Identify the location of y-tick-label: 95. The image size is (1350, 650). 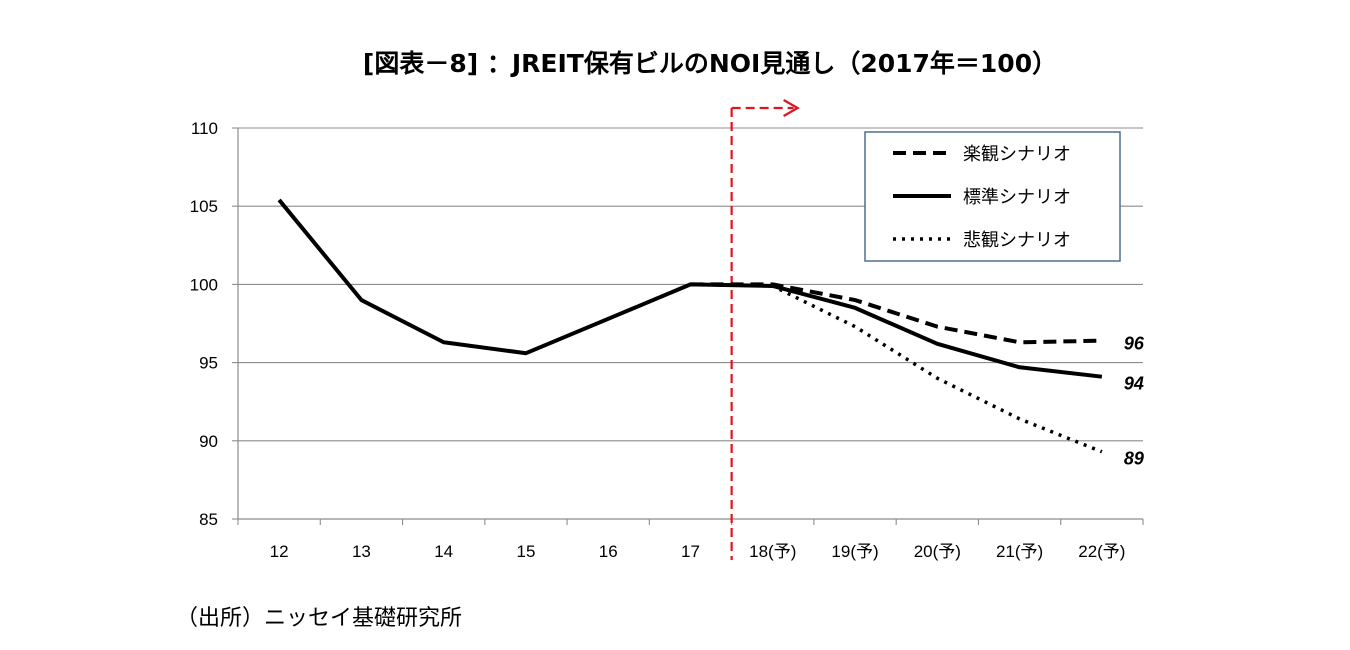
(208, 363).